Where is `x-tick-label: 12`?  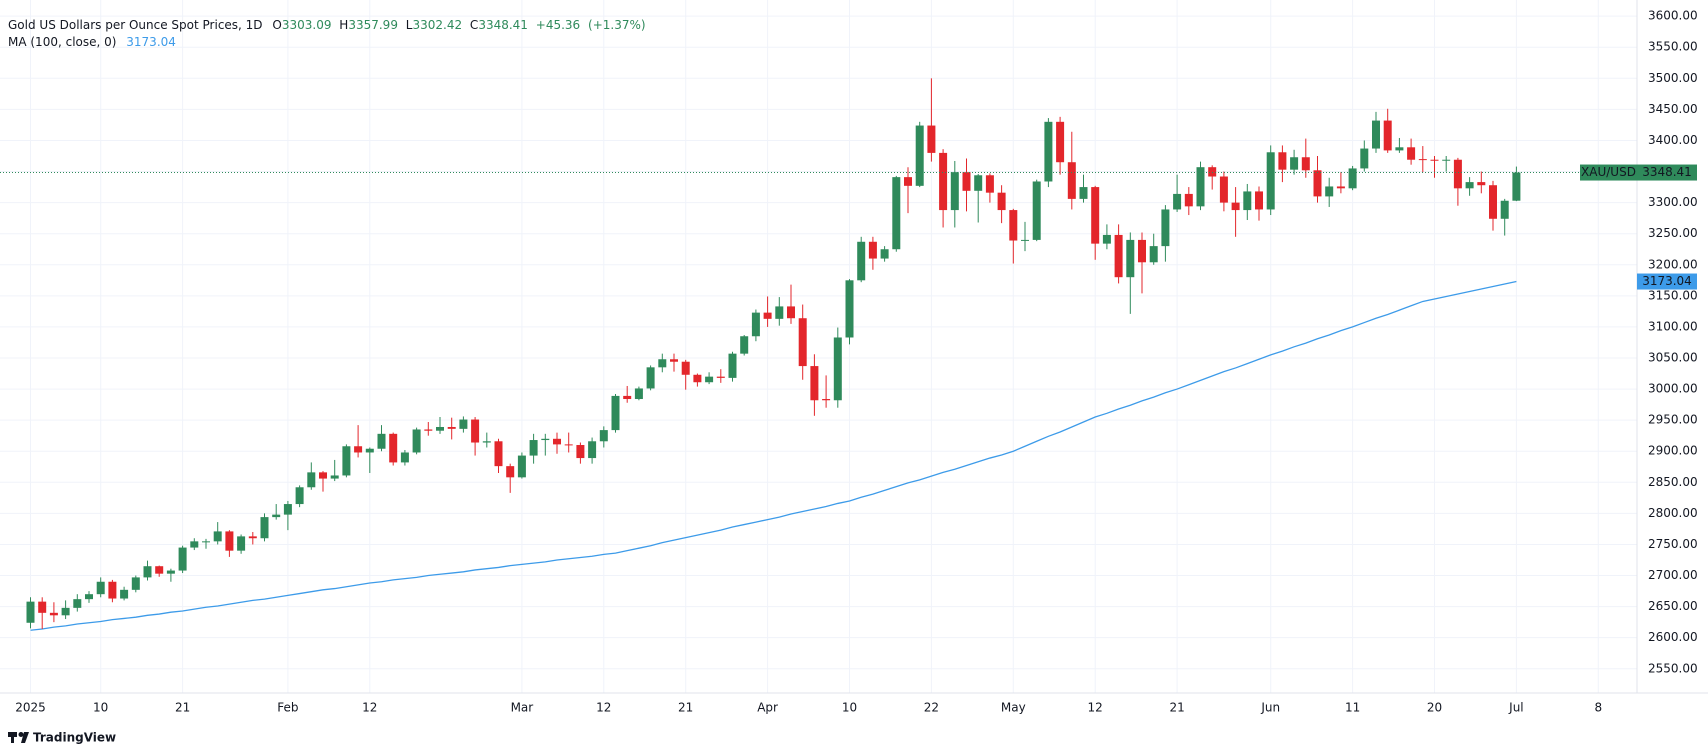 x-tick-label: 12 is located at coordinates (369, 708).